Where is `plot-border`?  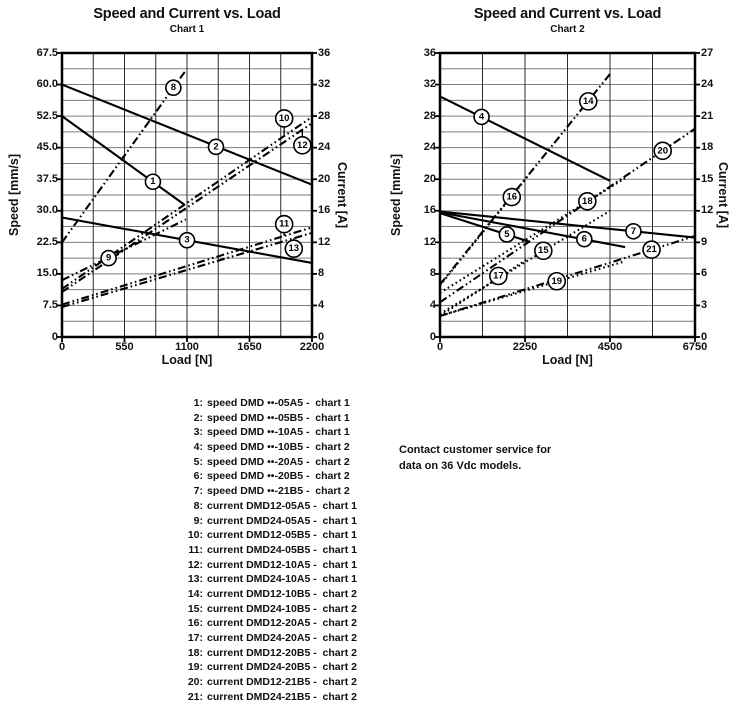 plot-border is located at coordinates (567, 195).